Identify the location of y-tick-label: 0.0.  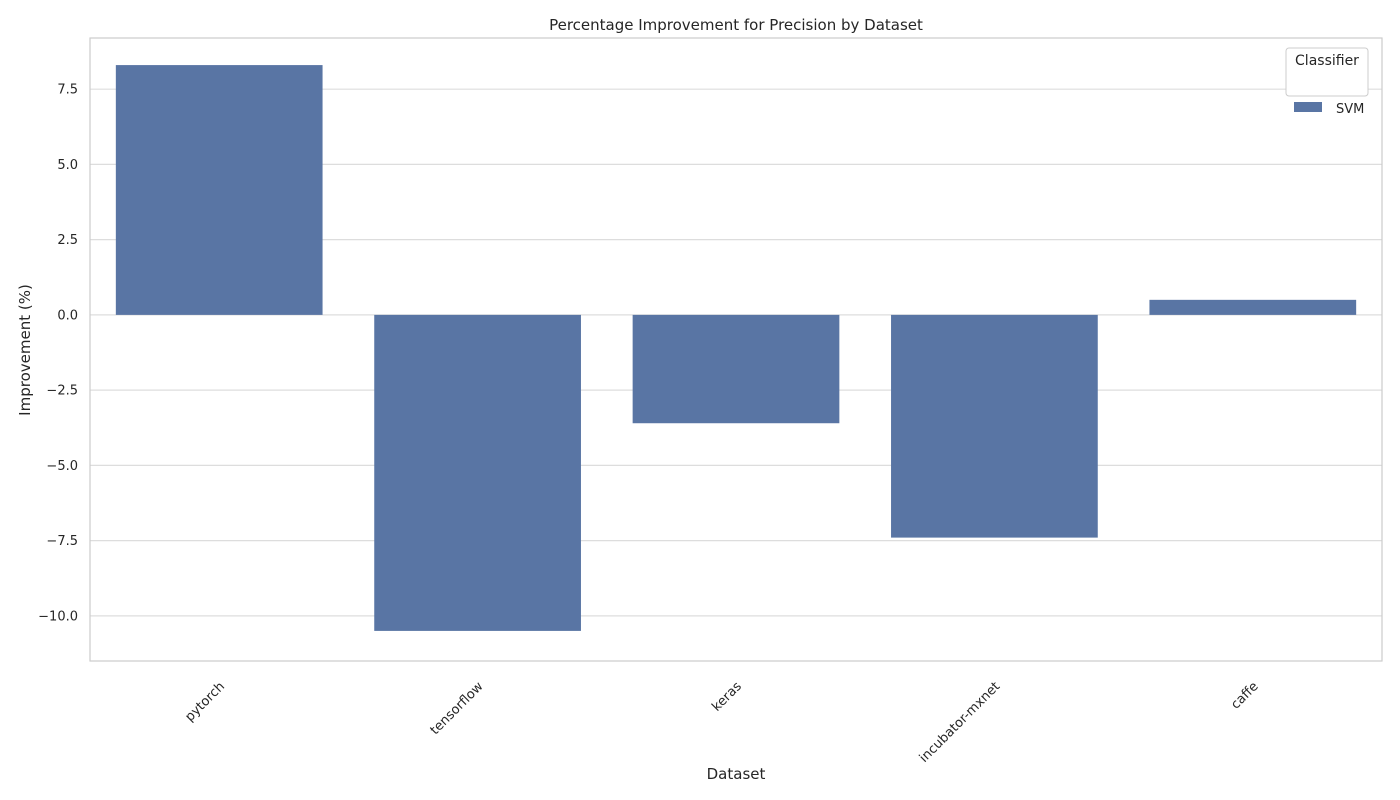
(67, 315).